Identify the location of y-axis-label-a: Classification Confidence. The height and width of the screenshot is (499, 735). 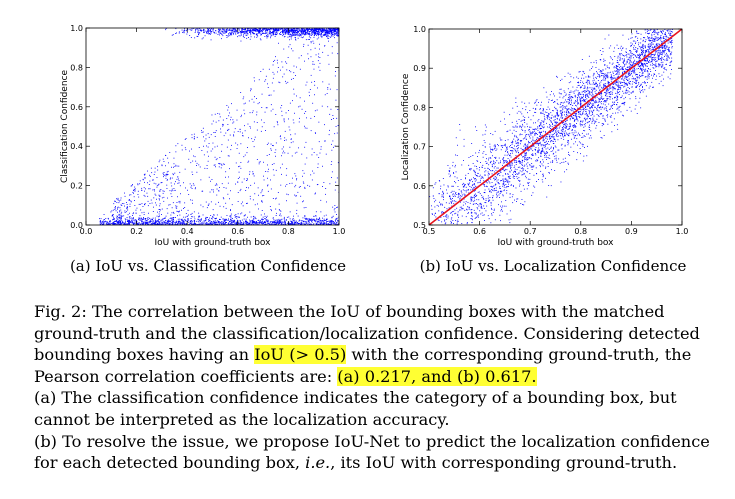
(65, 126).